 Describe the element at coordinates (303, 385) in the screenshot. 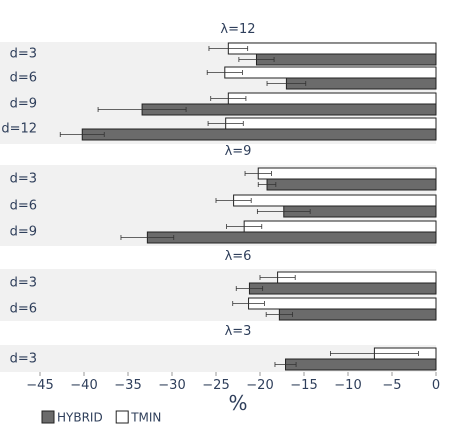

I see `x-tick-label: −15` at that location.